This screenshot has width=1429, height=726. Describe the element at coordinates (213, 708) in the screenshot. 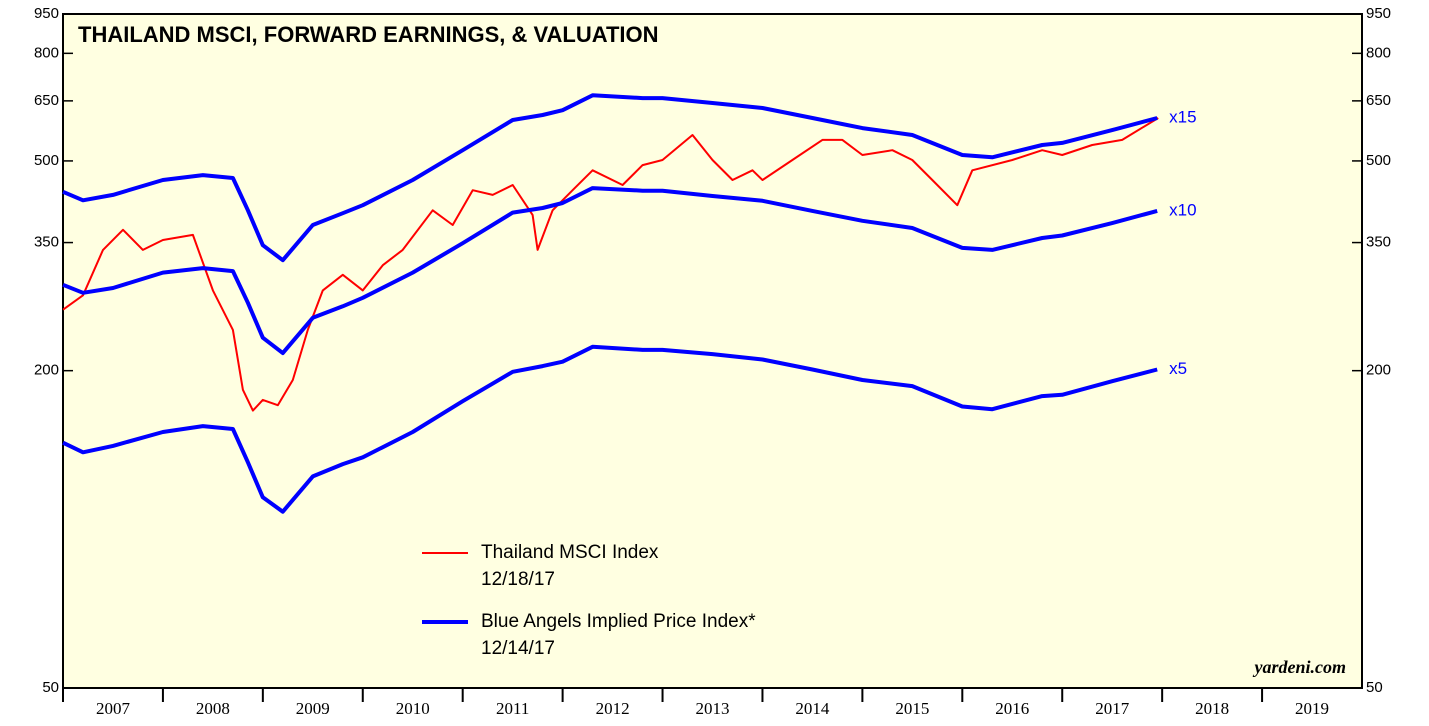

I see `x-tick-label: 2008` at that location.